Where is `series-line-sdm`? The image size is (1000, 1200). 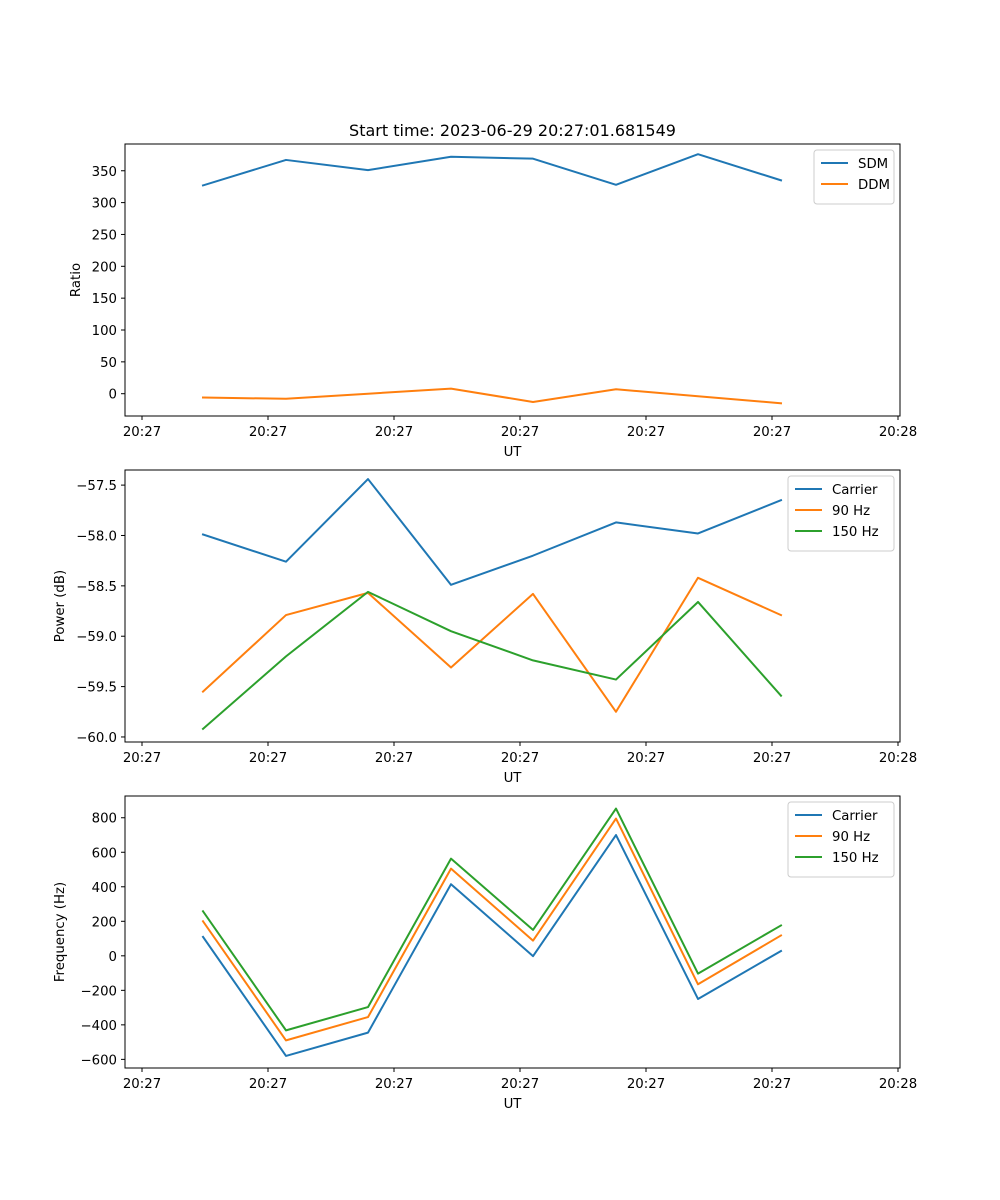
series-line-sdm is located at coordinates (492, 170).